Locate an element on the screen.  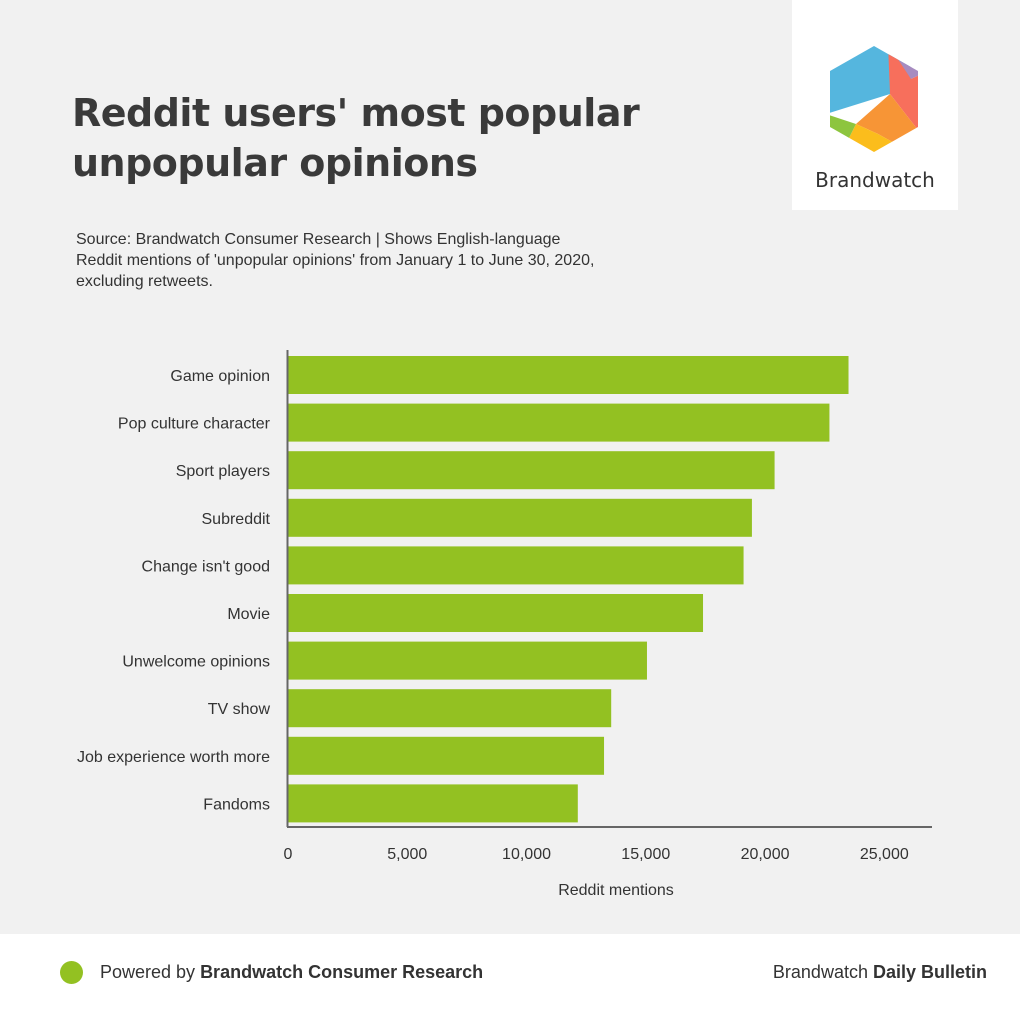
category-label: Game opinion is located at coordinates (220, 376).